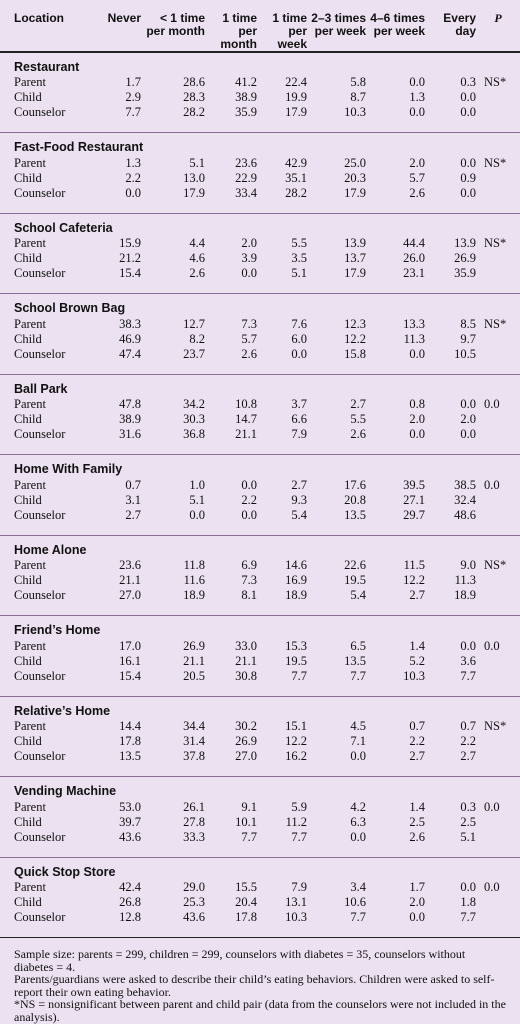 The width and height of the screenshot is (520, 1024). I want to click on percentage-cell: 10.8, so click(246, 404).